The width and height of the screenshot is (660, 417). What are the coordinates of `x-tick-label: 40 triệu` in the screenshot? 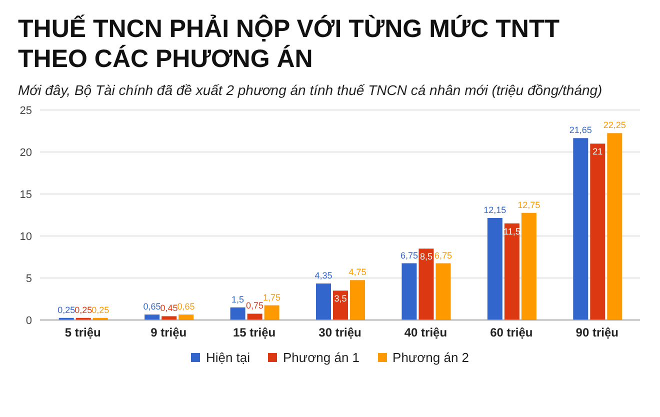 It's located at (426, 333).